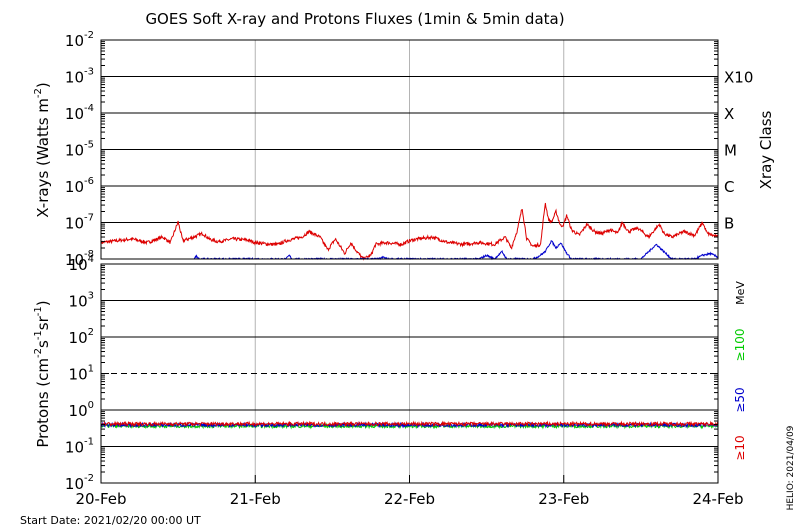  What do you see at coordinates (738, 151) in the screenshot?
I see `xray-class-labels: X10 X MC B` at bounding box center [738, 151].